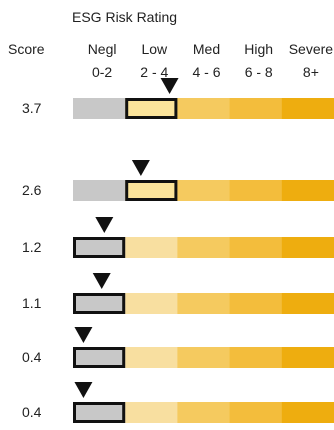 This screenshot has width=334, height=430. Describe the element at coordinates (311, 49) in the screenshot. I see `category-name-severe: Severe` at that location.